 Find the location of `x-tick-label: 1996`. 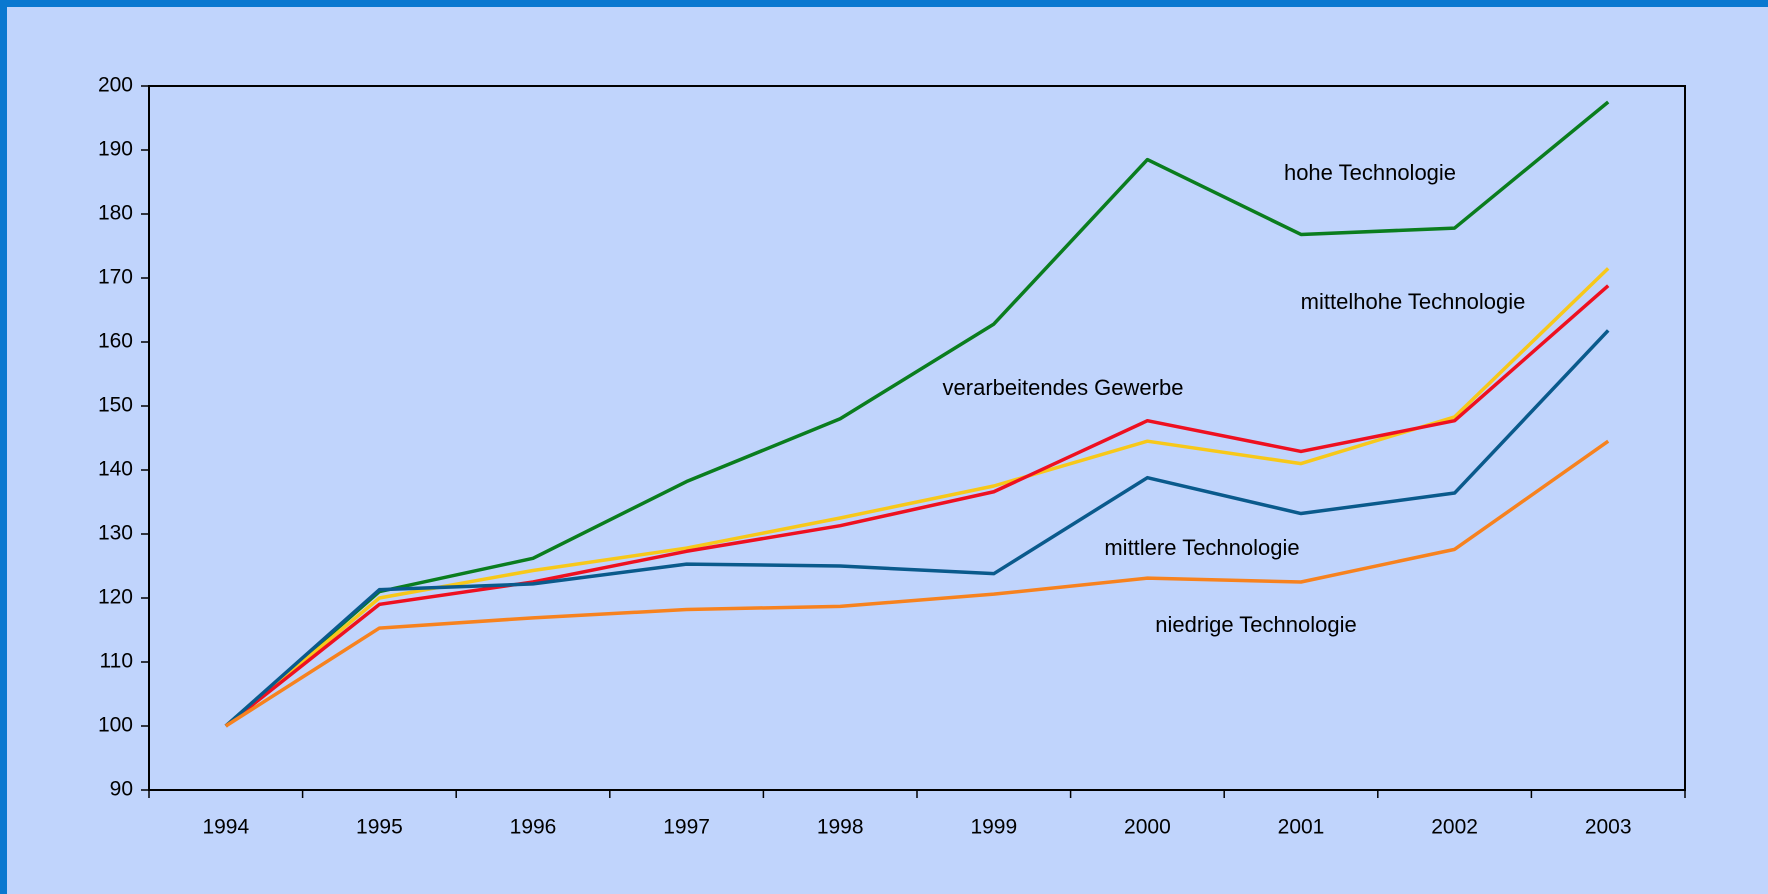

x-tick-label: 1996 is located at coordinates (533, 827).